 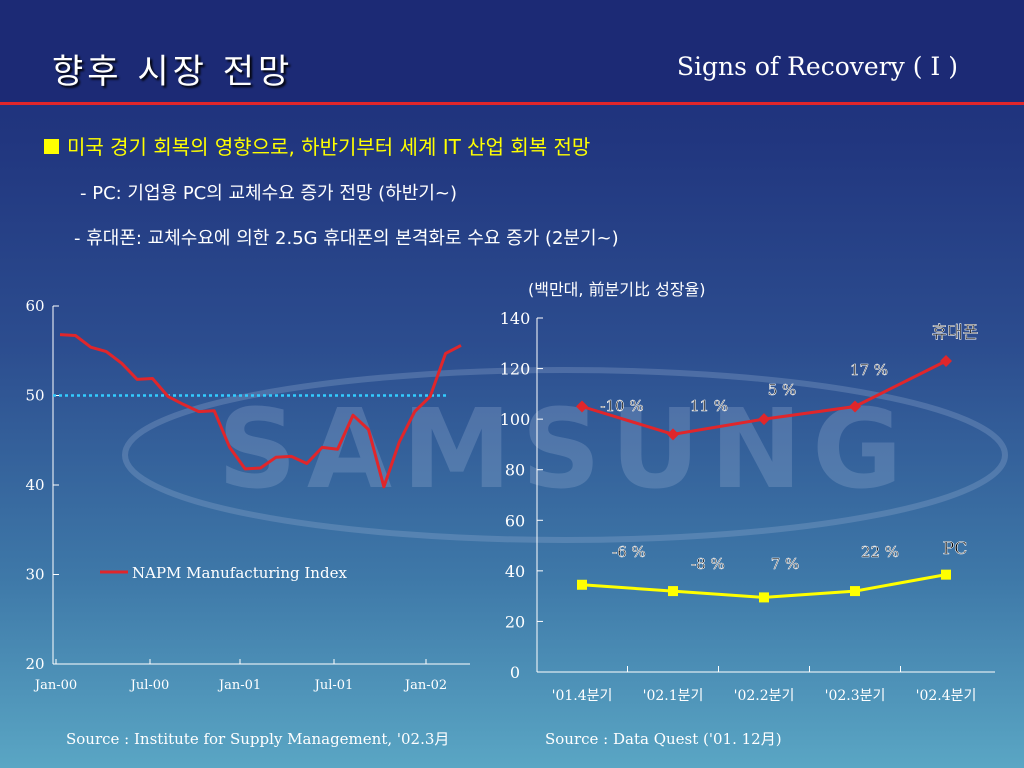 What do you see at coordinates (34, 575) in the screenshot?
I see `left-y-tick-label: 30` at bounding box center [34, 575].